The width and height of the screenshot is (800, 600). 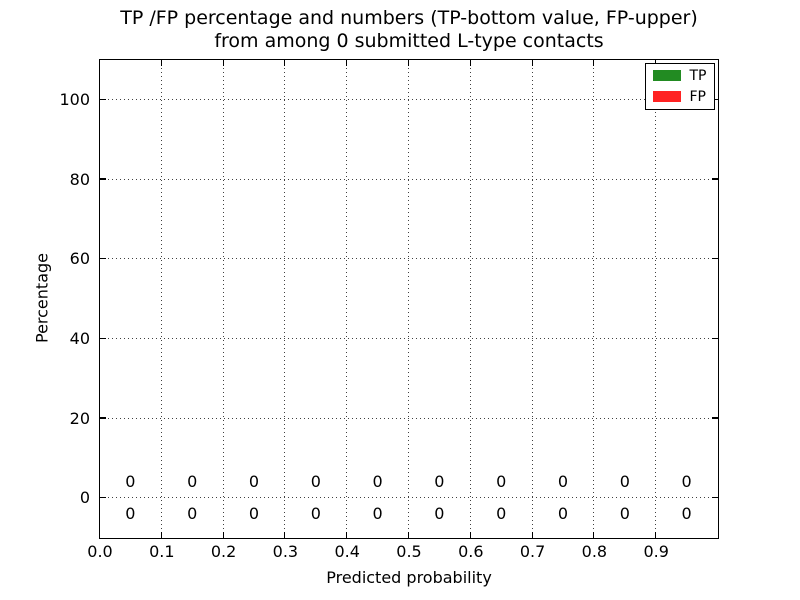 I want to click on chart-title-line2: from among 0 submitted L-type contacts, so click(x=409, y=41).